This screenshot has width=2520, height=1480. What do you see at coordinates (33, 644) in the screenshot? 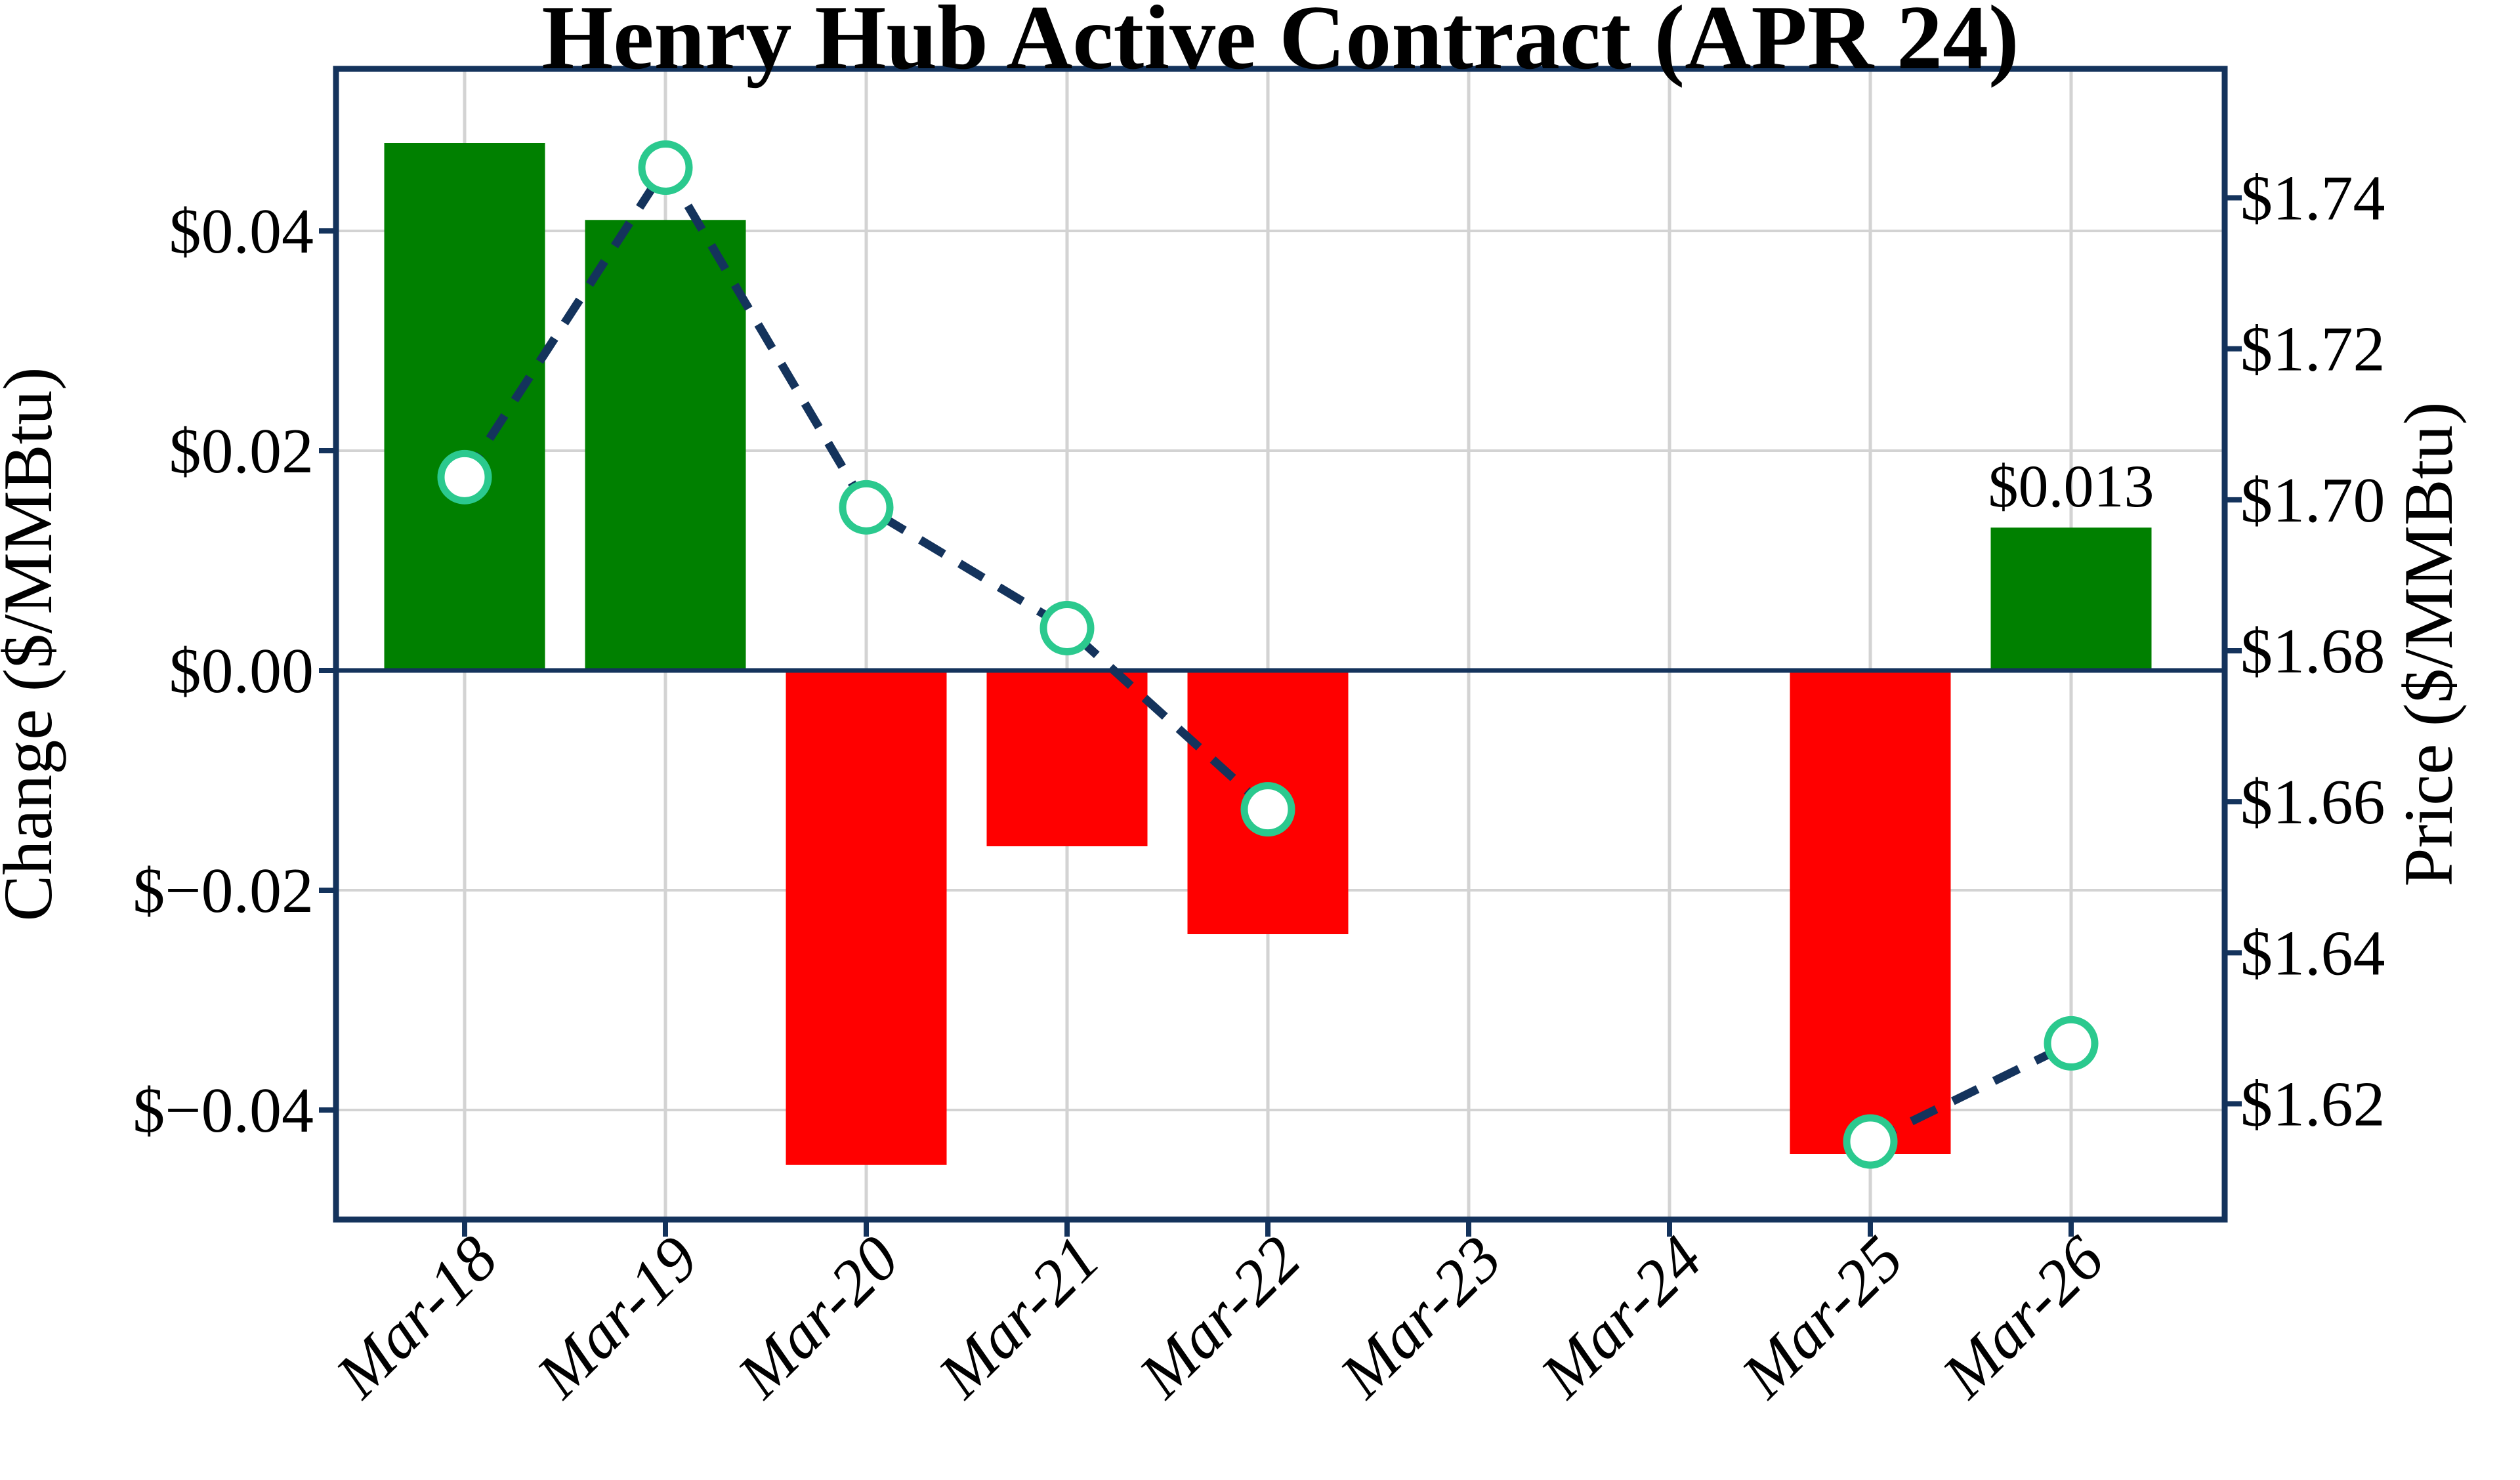
I see `left-axis-label: Change ($/MMBtu)` at bounding box center [33, 644].